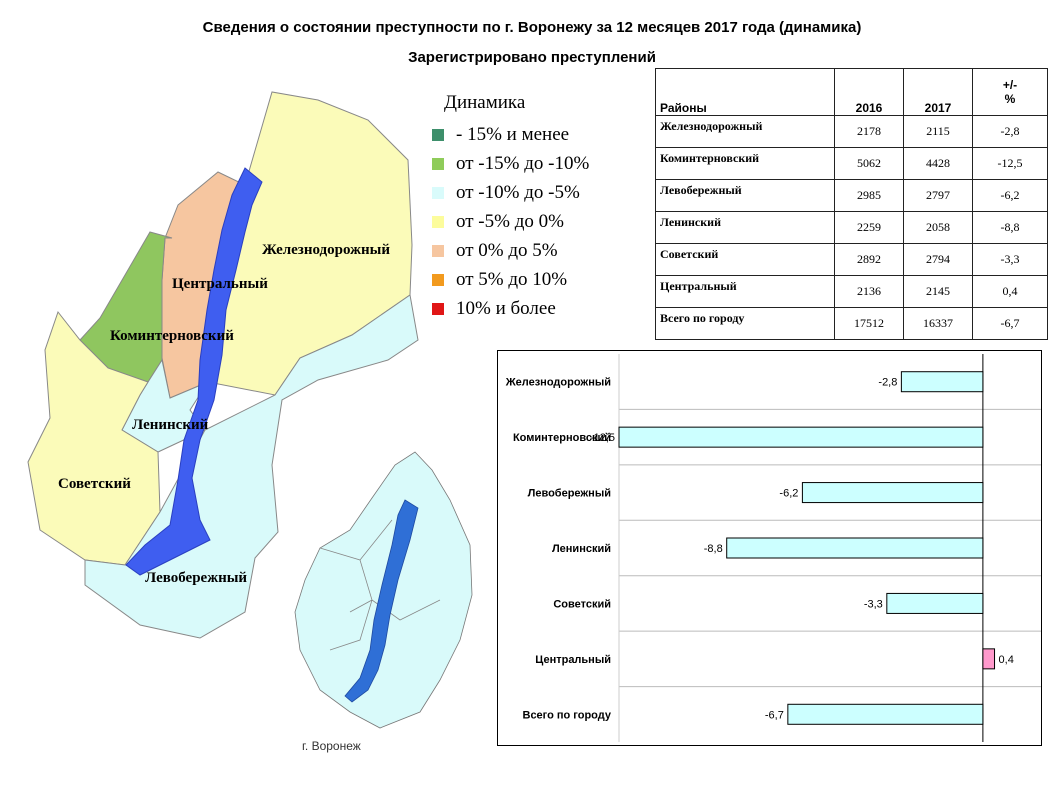 Image resolution: width=1064 pixels, height=795 pixels. Describe the element at coordinates (745, 195) in the screenshot. I see `cell-district: Левобережный` at that location.